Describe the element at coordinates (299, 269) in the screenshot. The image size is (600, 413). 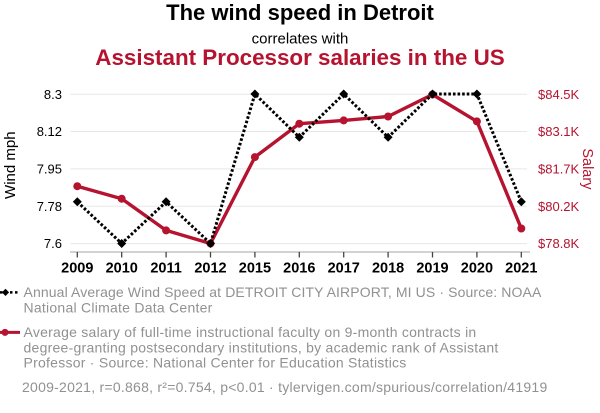
I see `svg-text: 2016` at that location.